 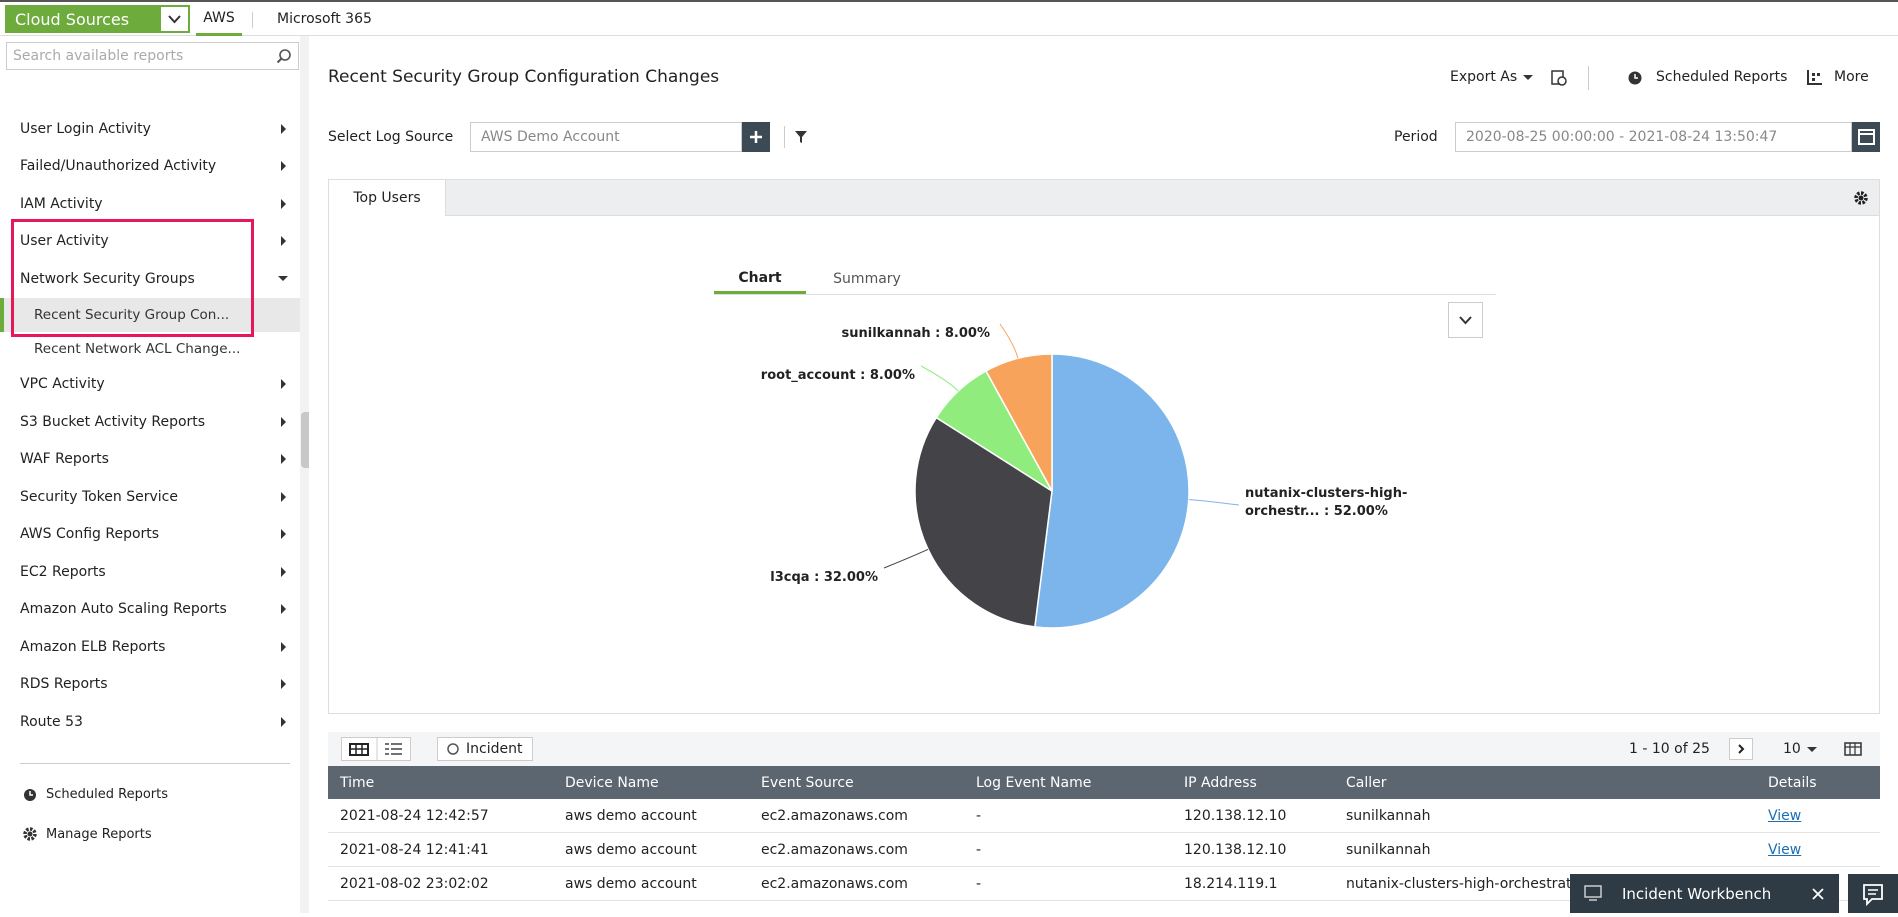 I want to click on scheduled-reports-button: Scheduled Reports, so click(x=1706, y=77).